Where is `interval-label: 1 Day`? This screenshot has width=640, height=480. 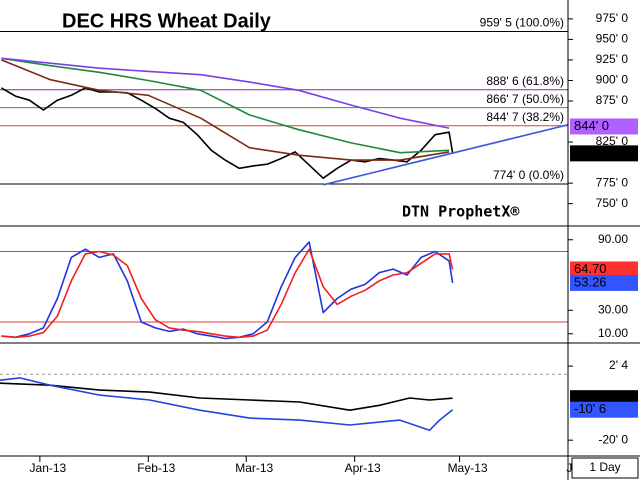
interval-label: 1 Day is located at coordinates (604, 467).